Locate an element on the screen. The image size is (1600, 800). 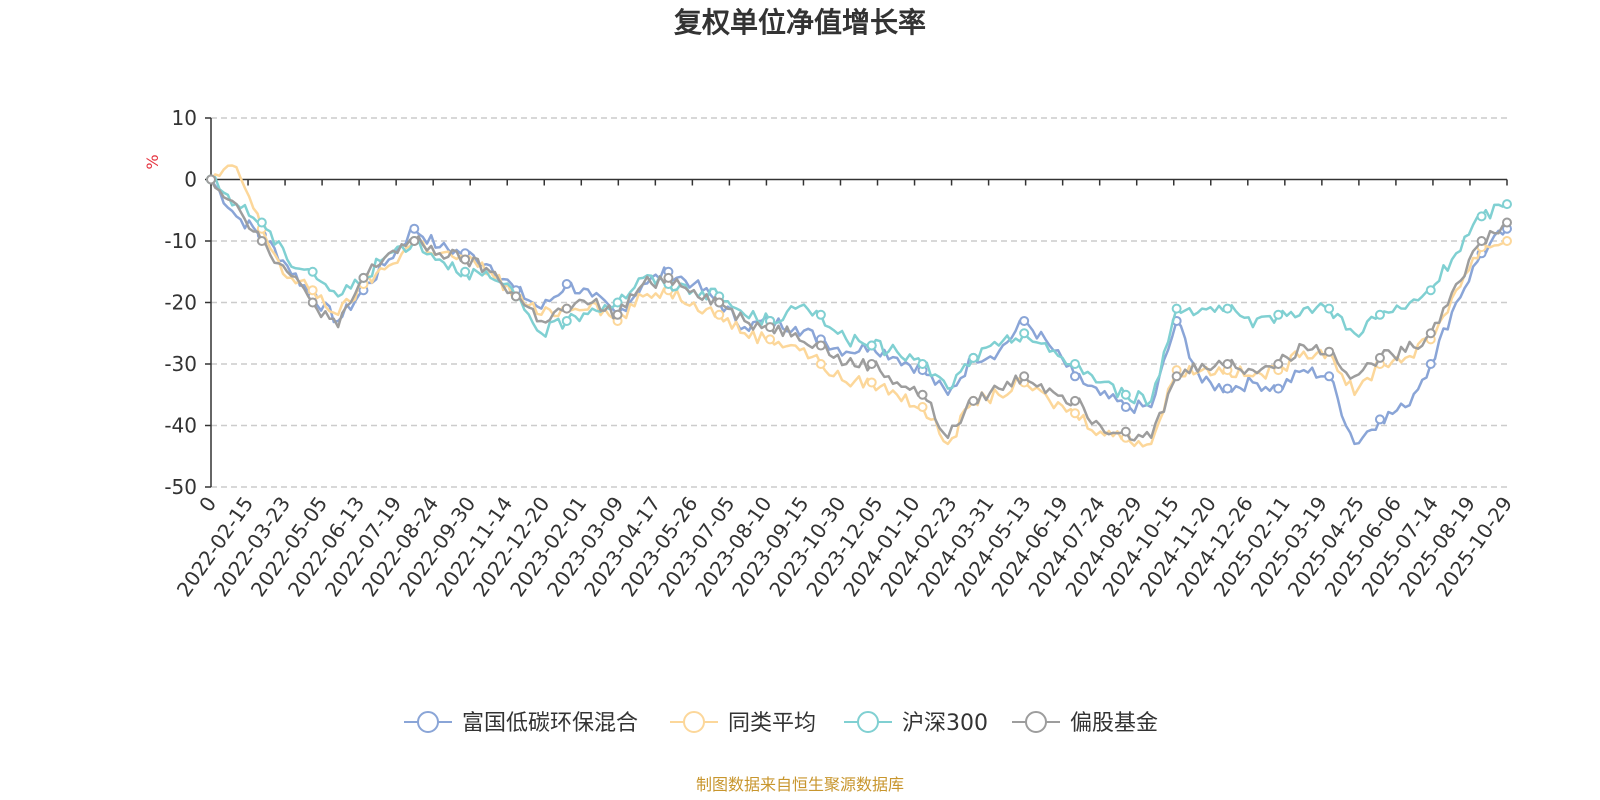
y-tick-label: -50 is located at coordinates (180, 487).